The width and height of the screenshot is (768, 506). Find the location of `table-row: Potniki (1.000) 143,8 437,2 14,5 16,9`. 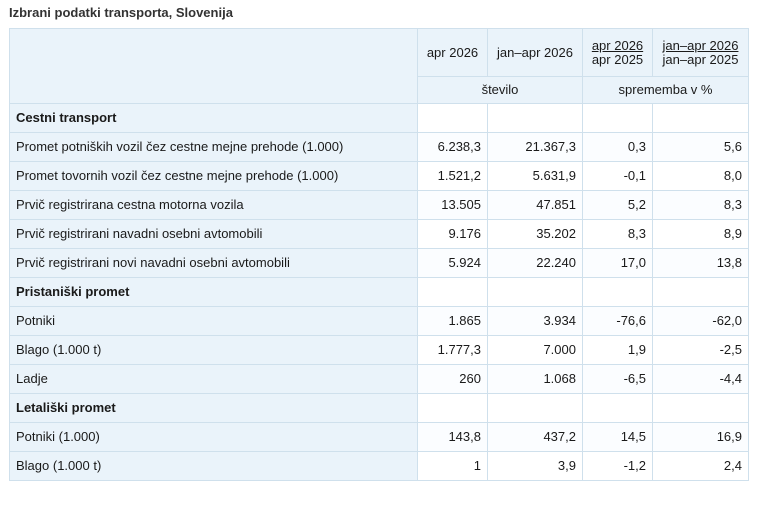

table-row: Potniki (1.000) 143,8 437,2 14,5 16,9 is located at coordinates (379, 437).